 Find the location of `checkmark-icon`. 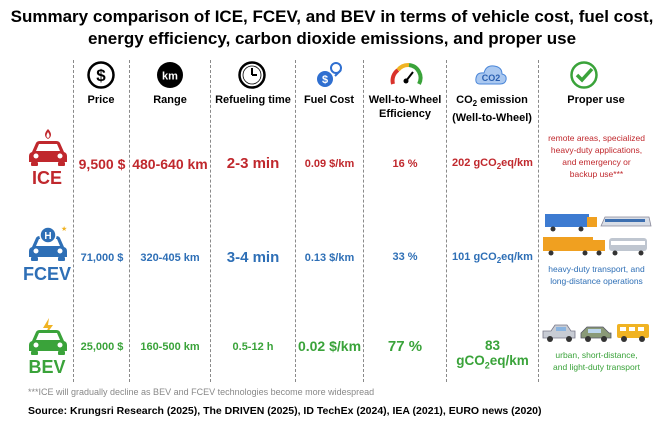

checkmark-icon is located at coordinates (584, 75).